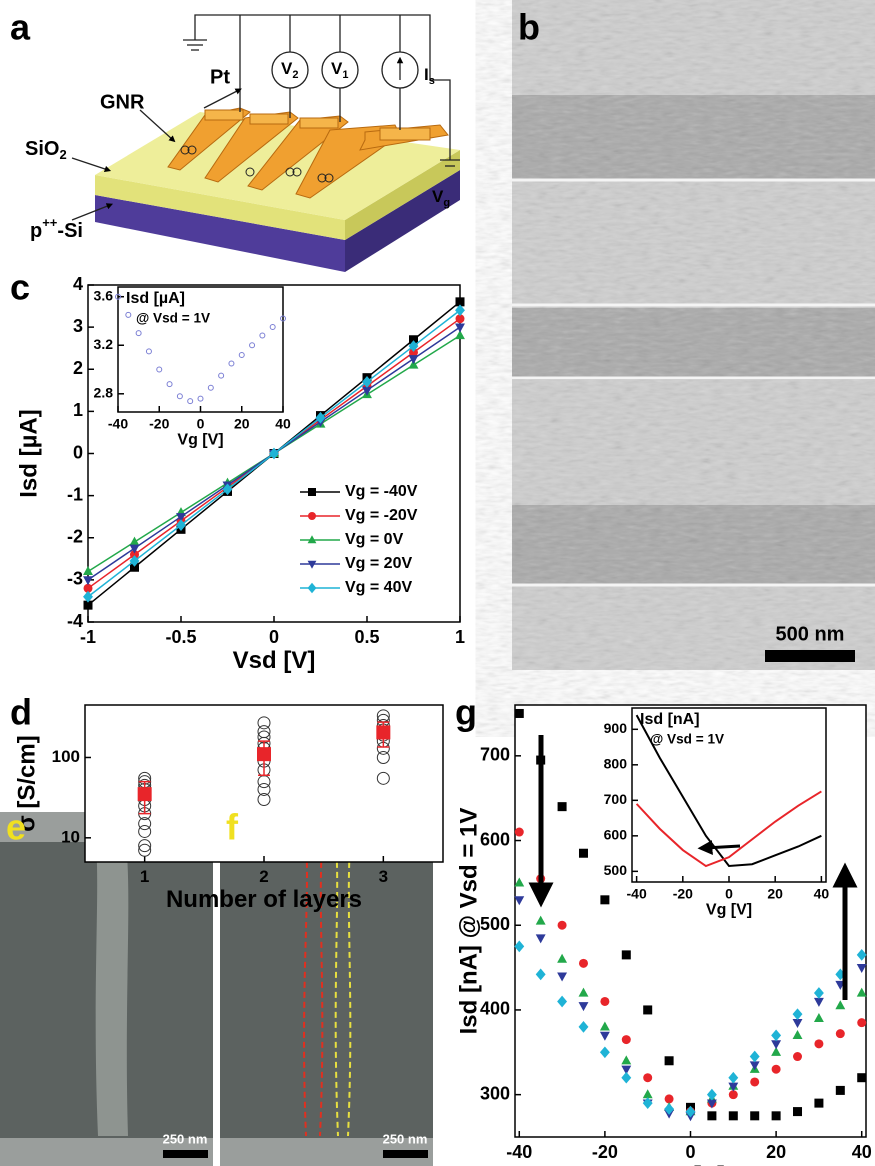 Image resolution: width=875 pixels, height=1166 pixels. What do you see at coordinates (16, 827) in the screenshot?
I see `panel-label: e` at bounding box center [16, 827].